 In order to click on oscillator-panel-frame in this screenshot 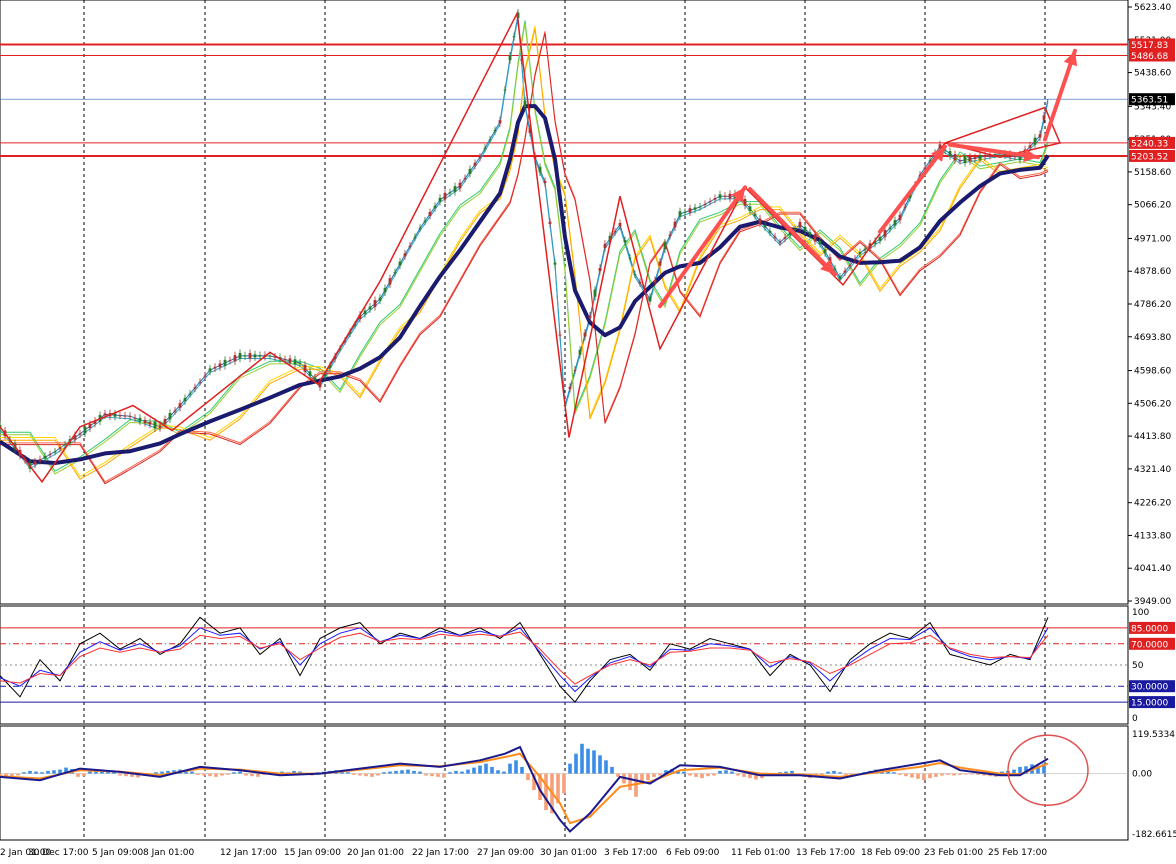, I will do `click(564, 665)`.